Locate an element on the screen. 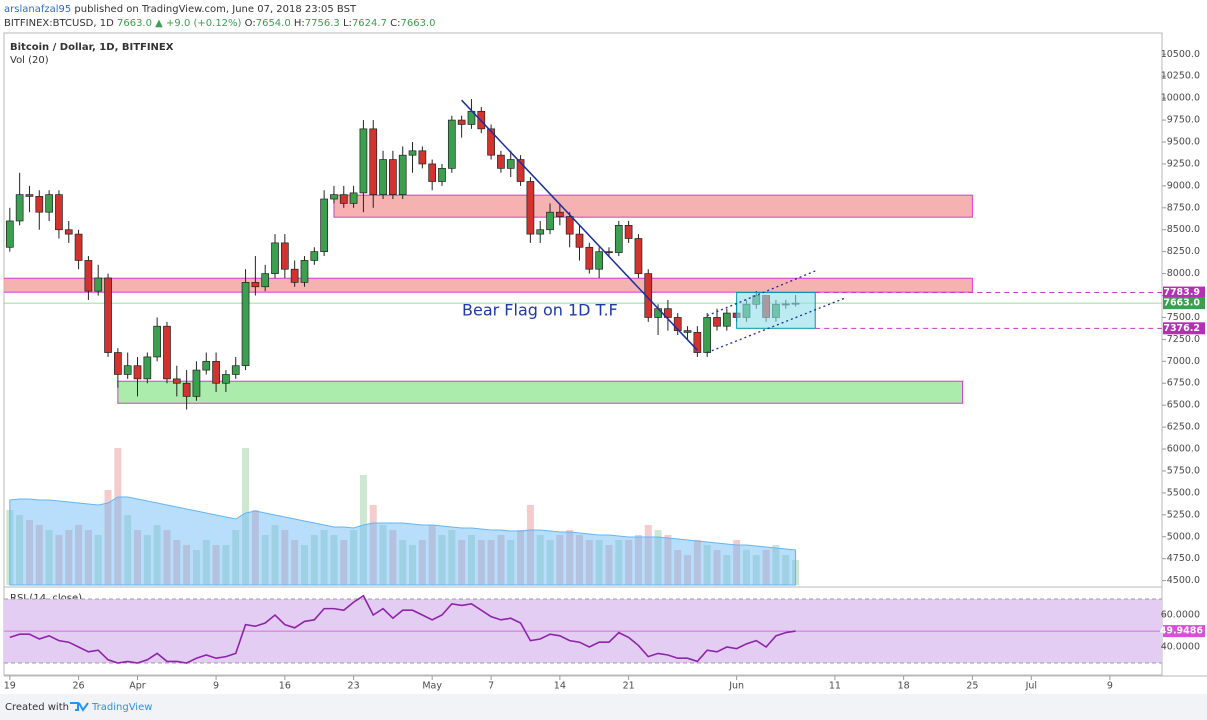 The width and height of the screenshot is (1207, 720). flag-box is located at coordinates (776, 310).